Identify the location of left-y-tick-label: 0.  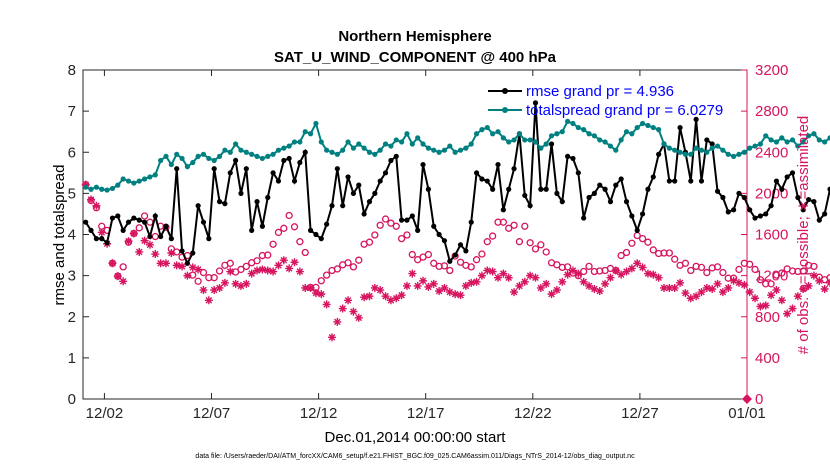
(72, 399).